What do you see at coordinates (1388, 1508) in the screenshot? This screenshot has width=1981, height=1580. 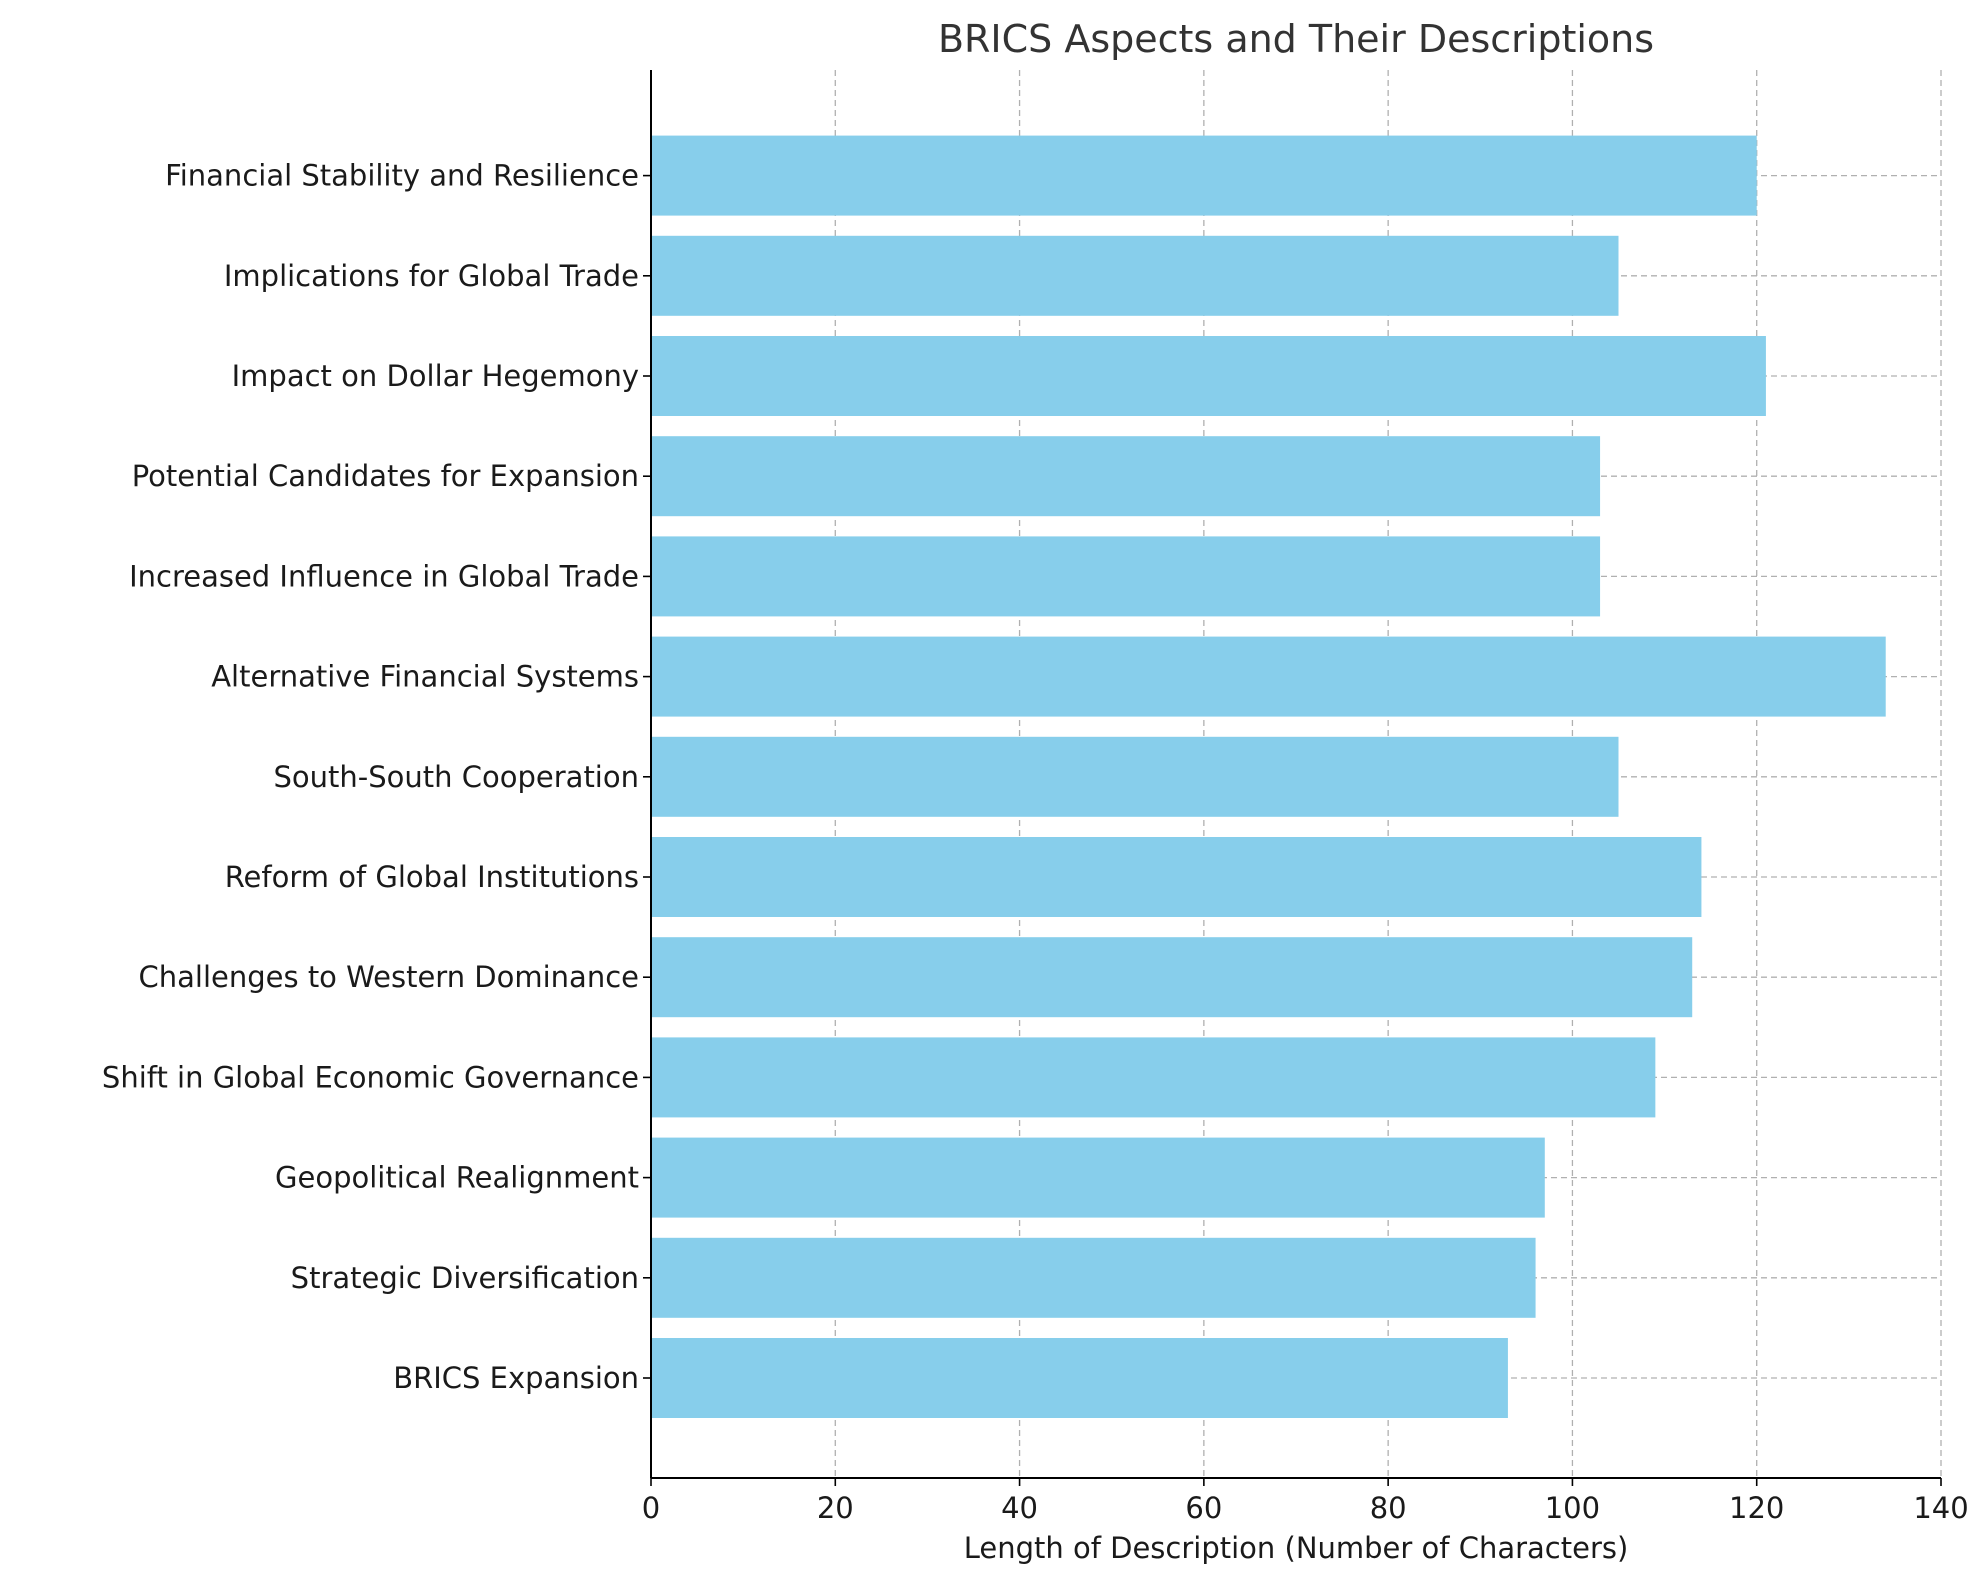 I see `x-tick-label: 80` at bounding box center [1388, 1508].